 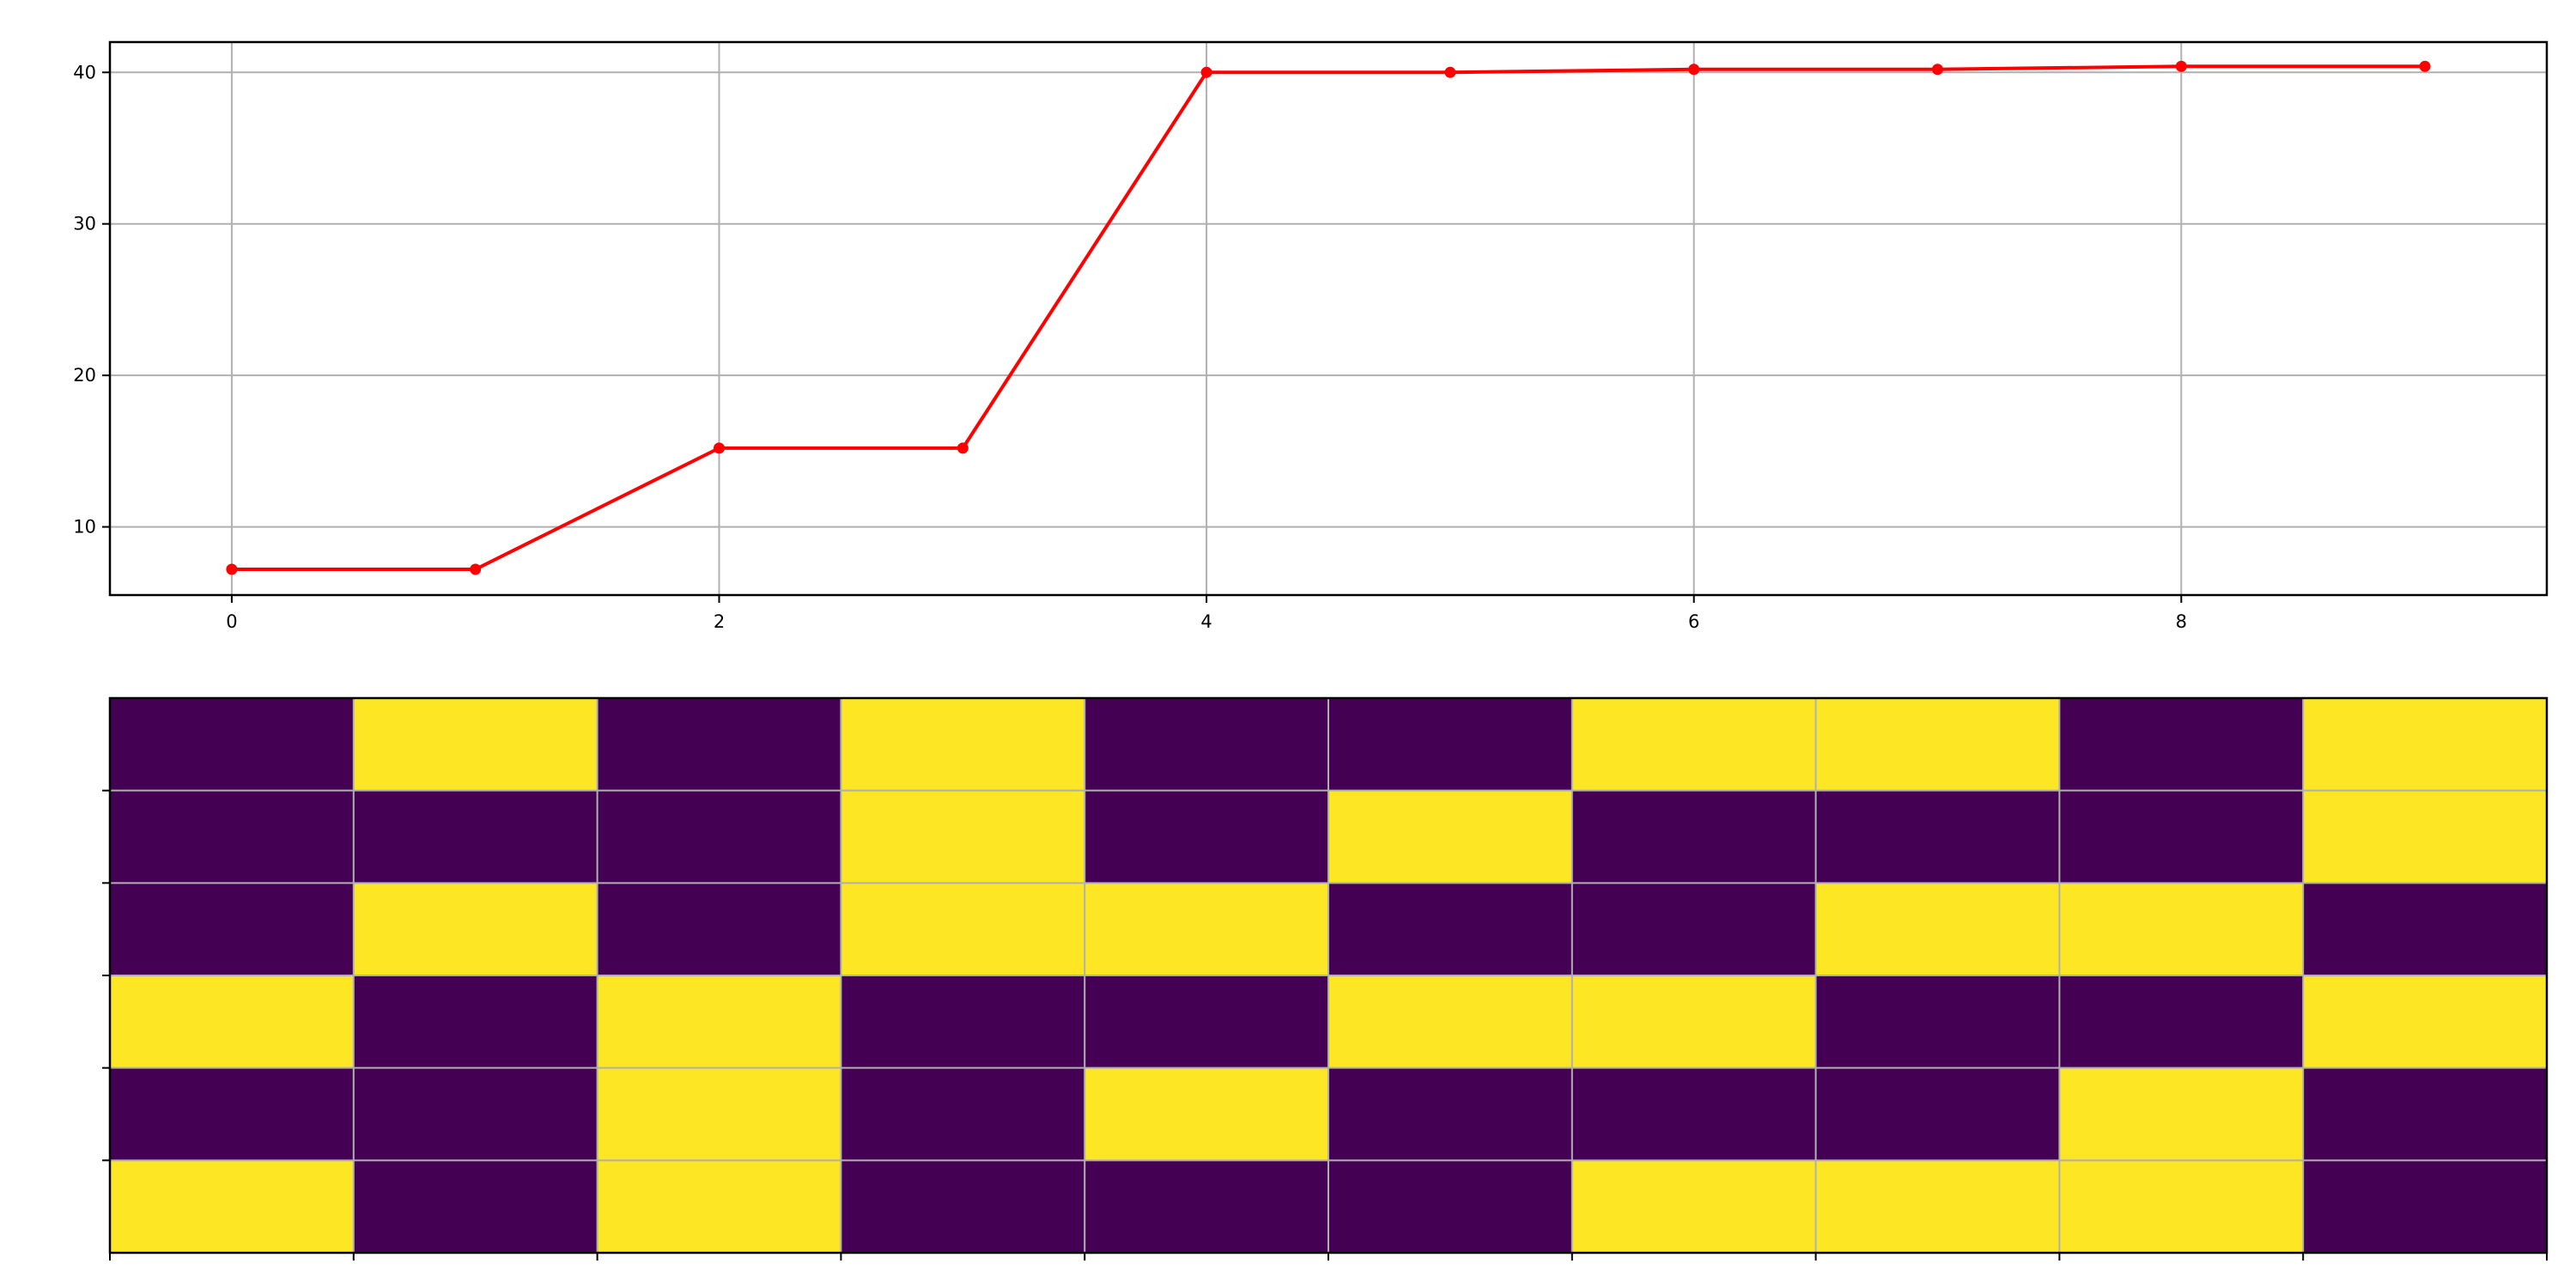 I want to click on x-tick-label: 4, so click(x=1206, y=621).